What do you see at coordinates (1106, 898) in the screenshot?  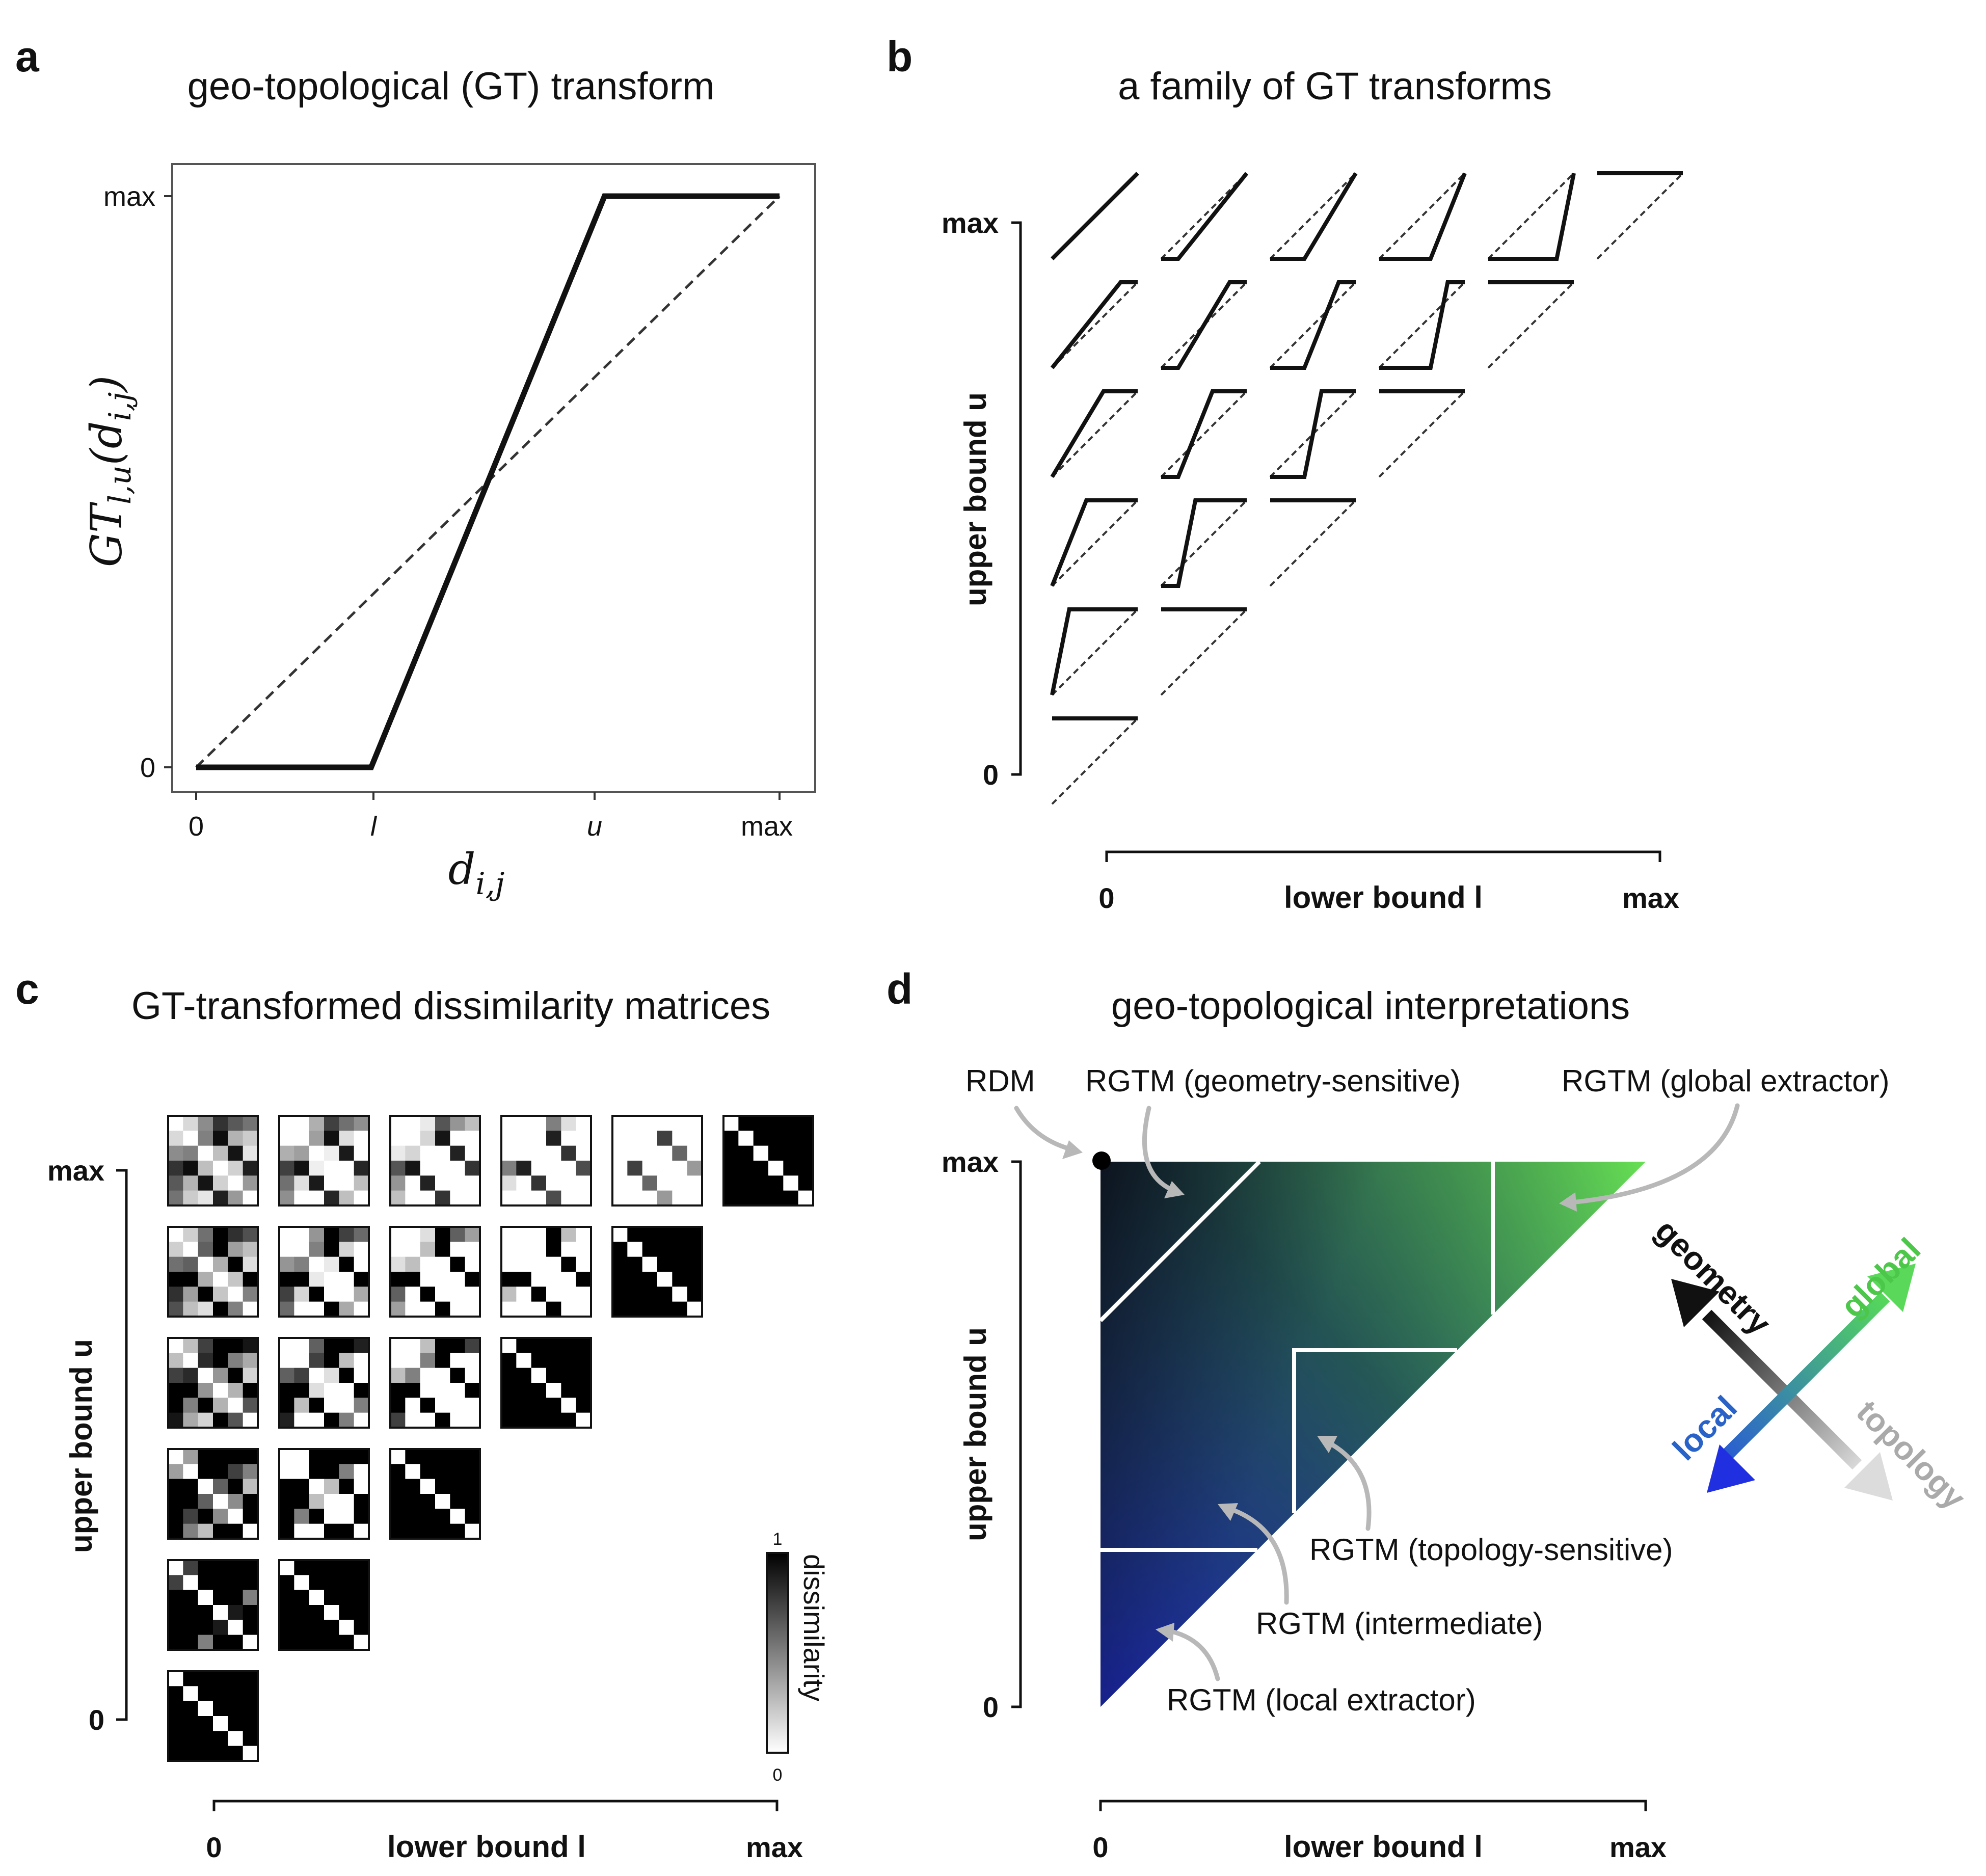 I see `panel-b-xtick-0: 0` at bounding box center [1106, 898].